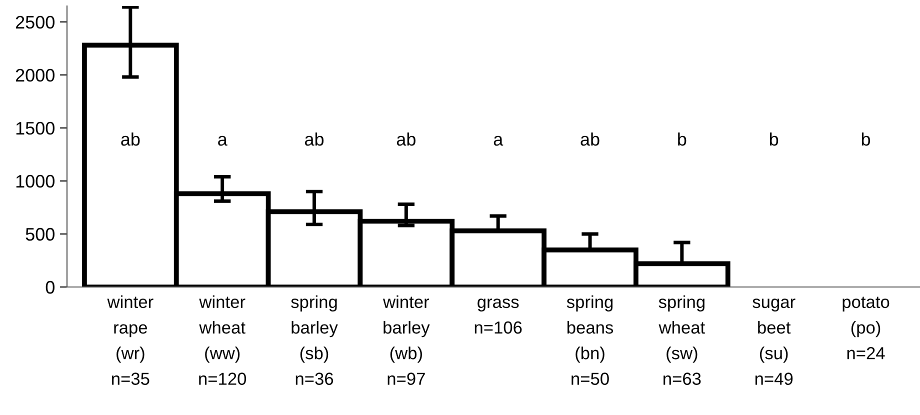 The image size is (920, 415). What do you see at coordinates (35, 128) in the screenshot?
I see `y-tick-label: 1500` at bounding box center [35, 128].